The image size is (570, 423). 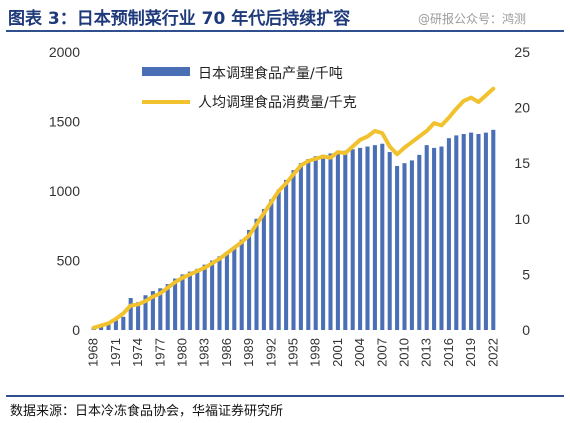 I want to click on x-tick-label: 2016, so click(x=448, y=352).